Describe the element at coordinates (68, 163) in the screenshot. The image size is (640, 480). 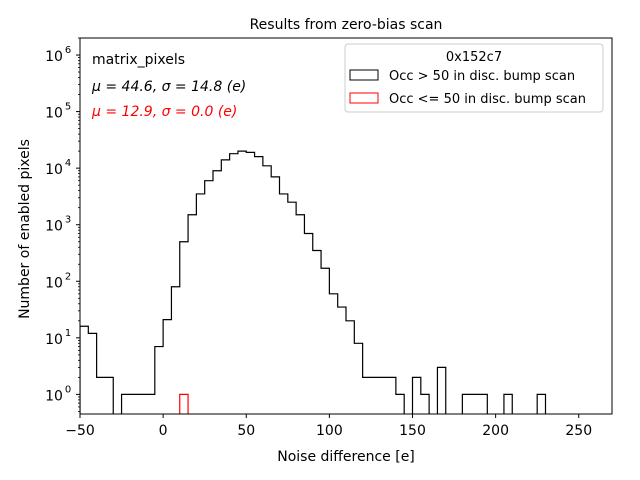
I see `y-tick-exponent: 4` at that location.